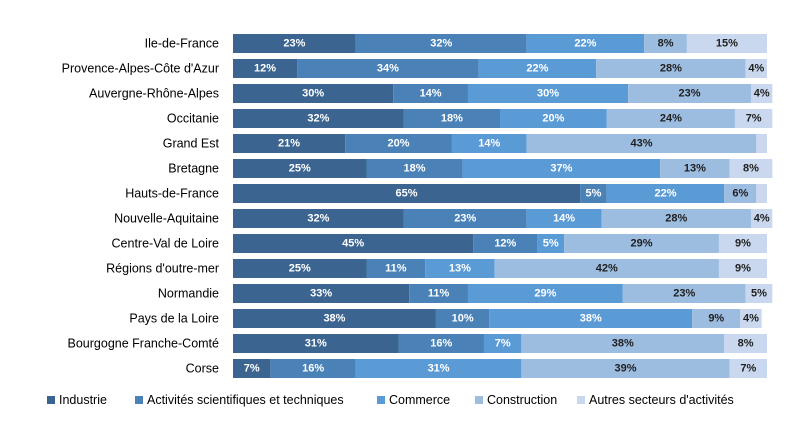 Image resolution: width=790 pixels, height=445 pixels. What do you see at coordinates (625, 369) in the screenshot?
I see `data-label: 39%` at bounding box center [625, 369].